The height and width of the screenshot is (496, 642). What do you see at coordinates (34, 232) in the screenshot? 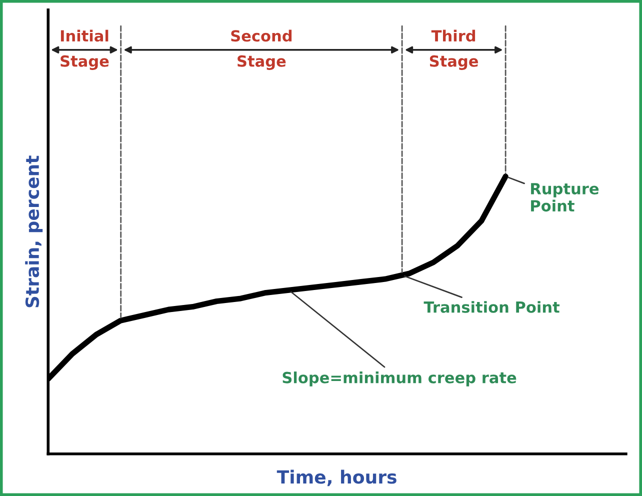
I see `y-axis-title: Strain, percent` at bounding box center [34, 232].